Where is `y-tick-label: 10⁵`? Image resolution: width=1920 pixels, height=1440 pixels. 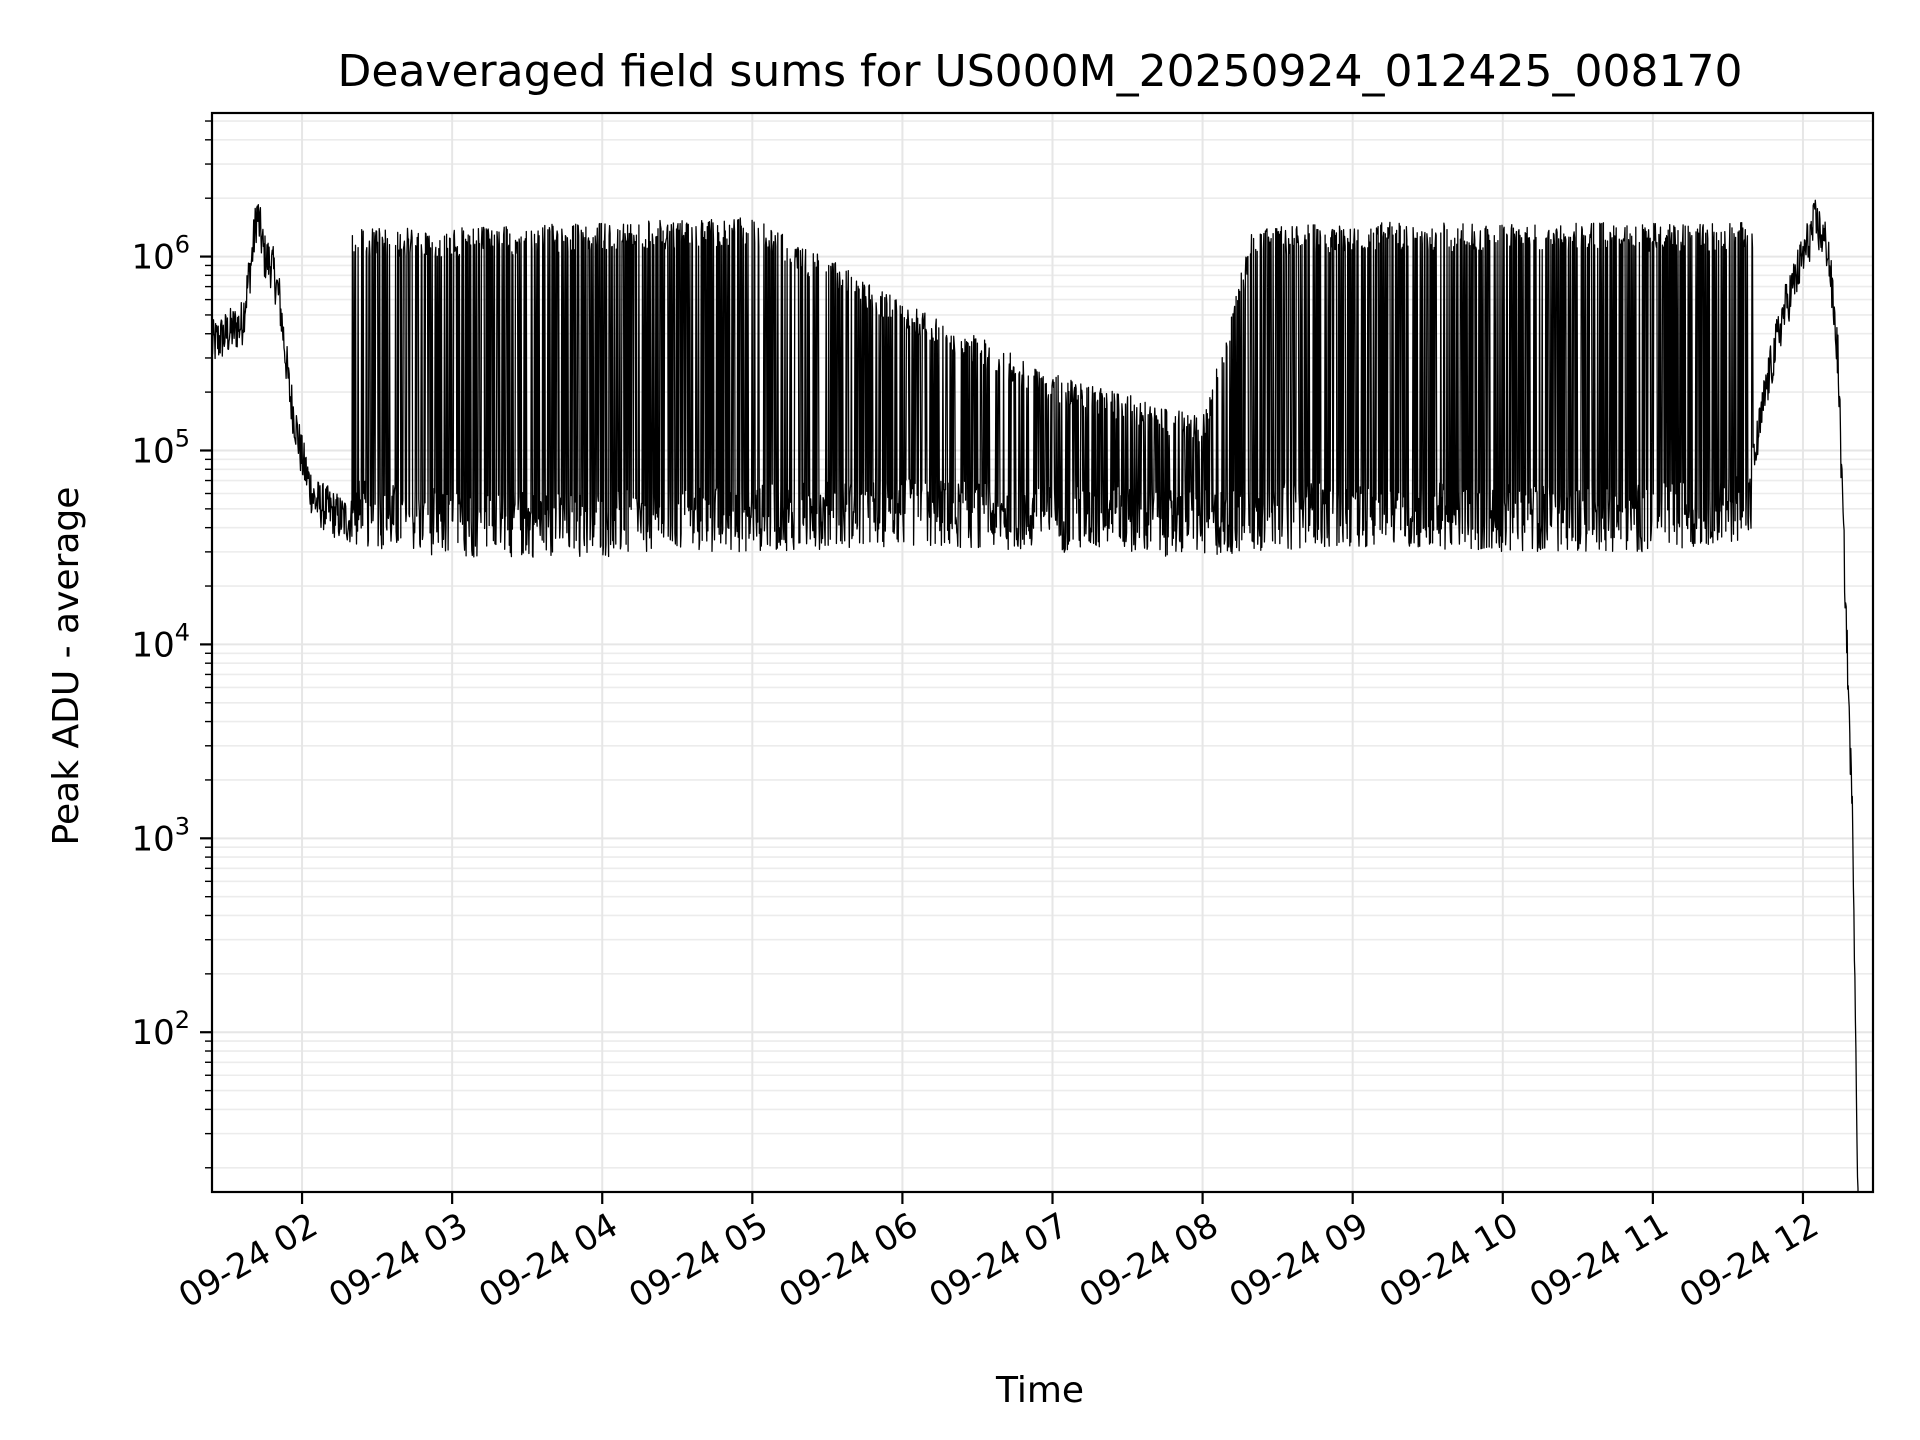 y-tick-label: 10⁵ is located at coordinates (160, 447).